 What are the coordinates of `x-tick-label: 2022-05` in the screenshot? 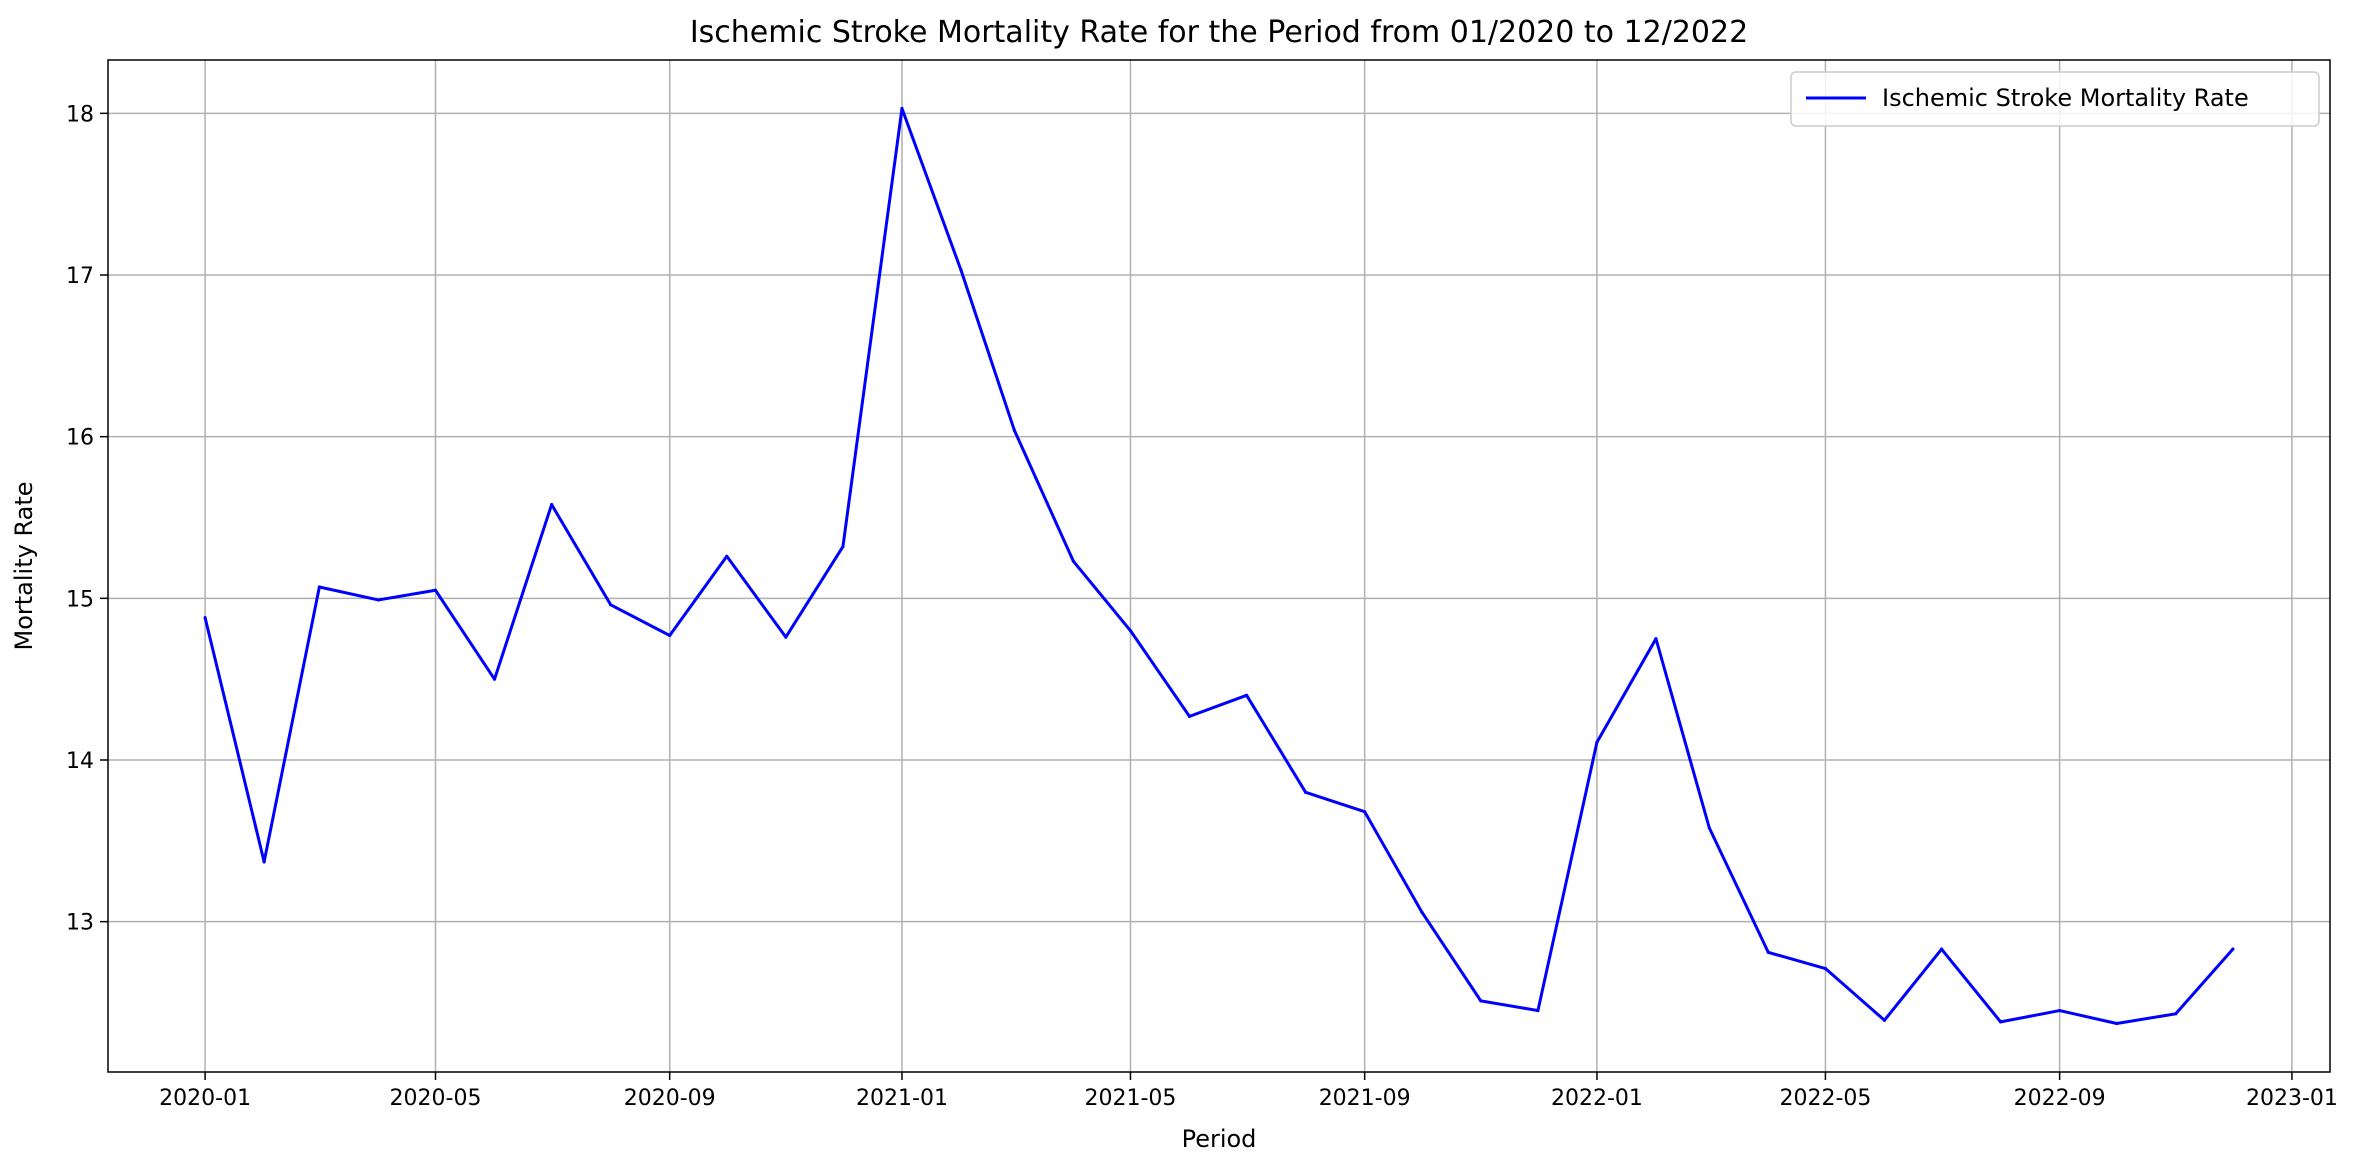 It's located at (1825, 1098).